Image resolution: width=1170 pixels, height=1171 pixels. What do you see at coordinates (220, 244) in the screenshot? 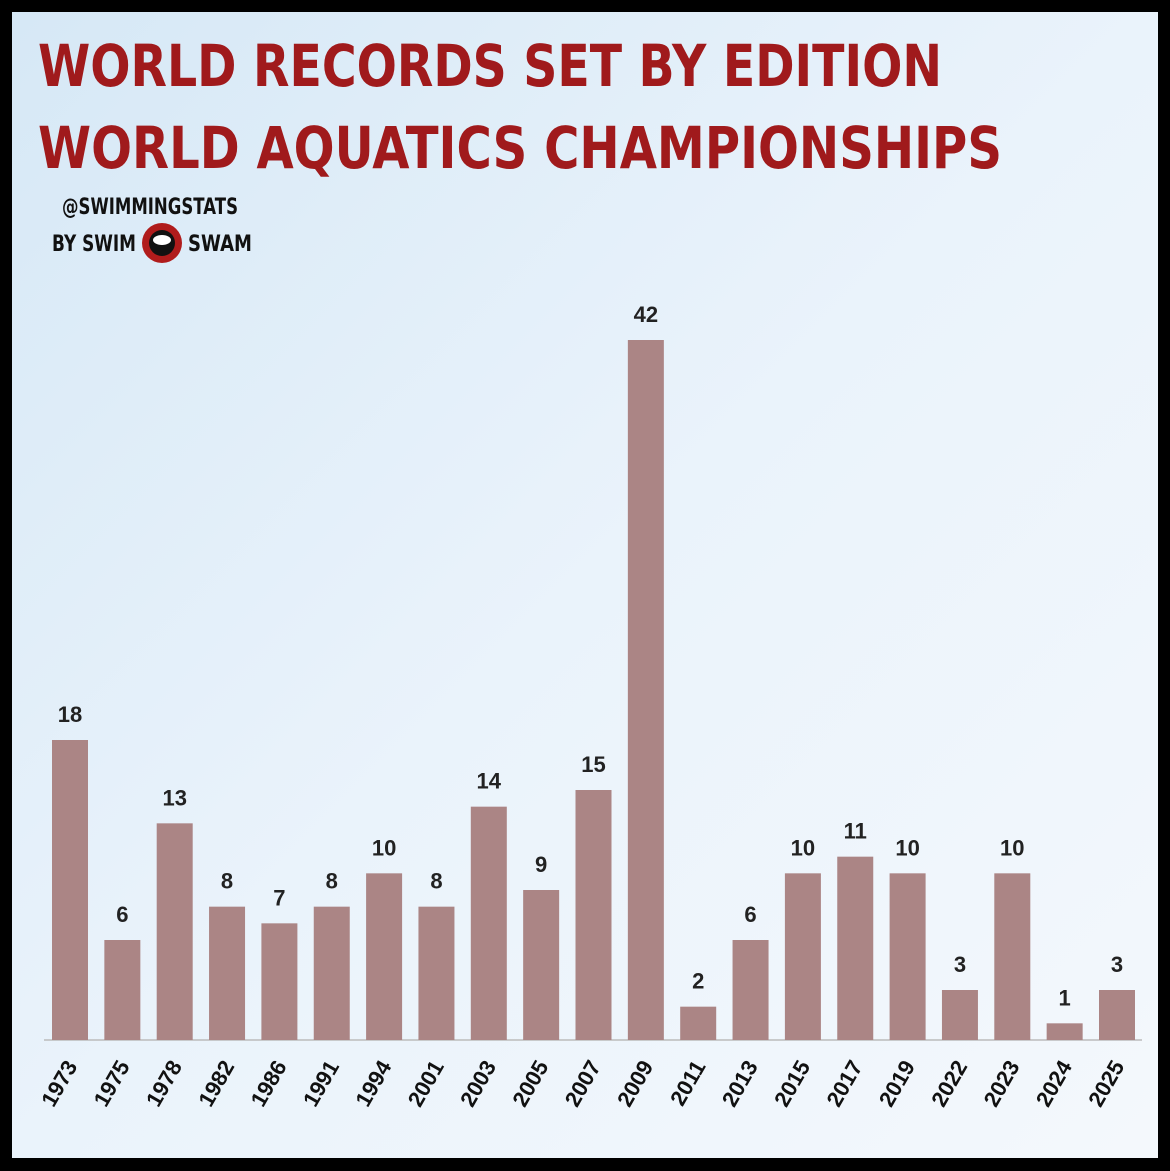
I see `credit-brand: SWAM` at bounding box center [220, 244].